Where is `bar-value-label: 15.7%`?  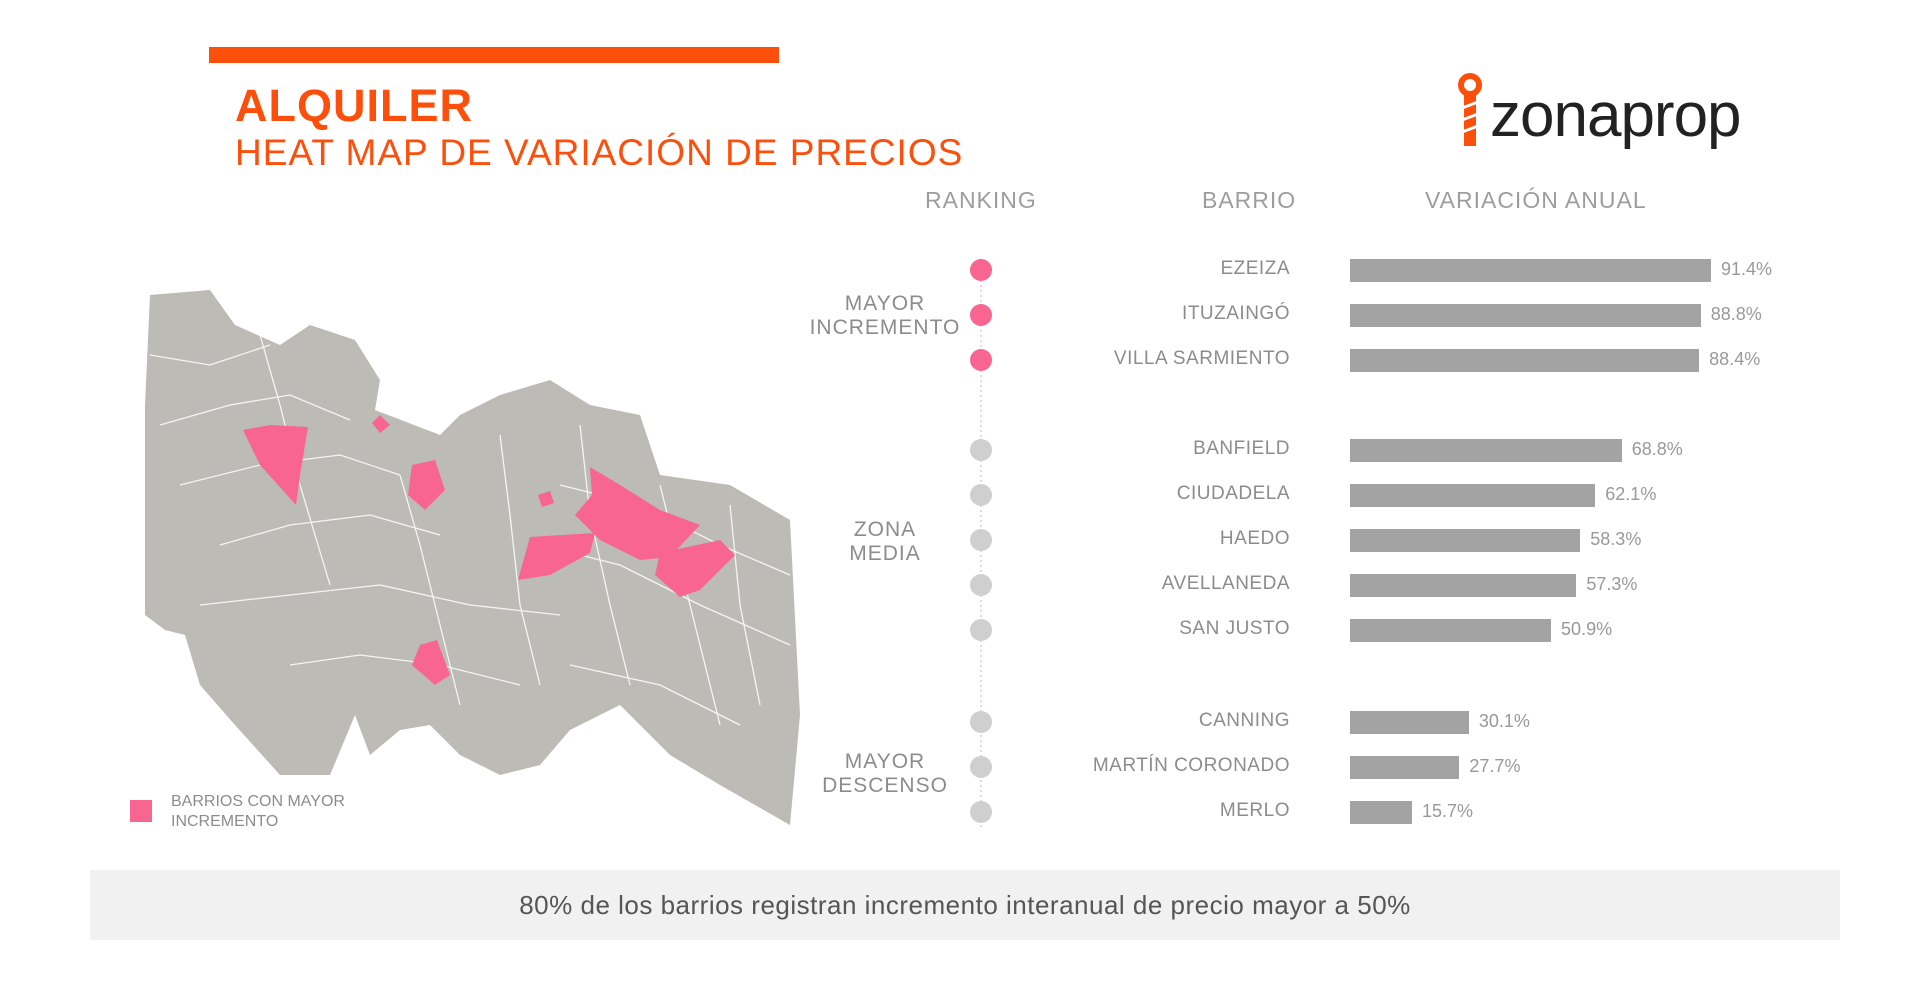
bar-value-label: 15.7% is located at coordinates (1448, 811).